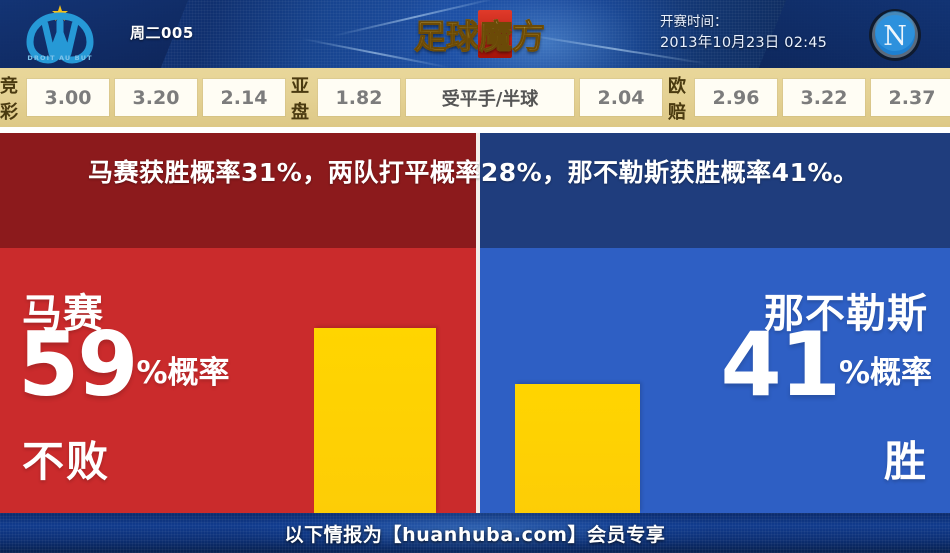 The height and width of the screenshot is (553, 950). Describe the element at coordinates (9, 99) in the screenshot. I see `odds-label-jingcai: 竞彩` at that location.